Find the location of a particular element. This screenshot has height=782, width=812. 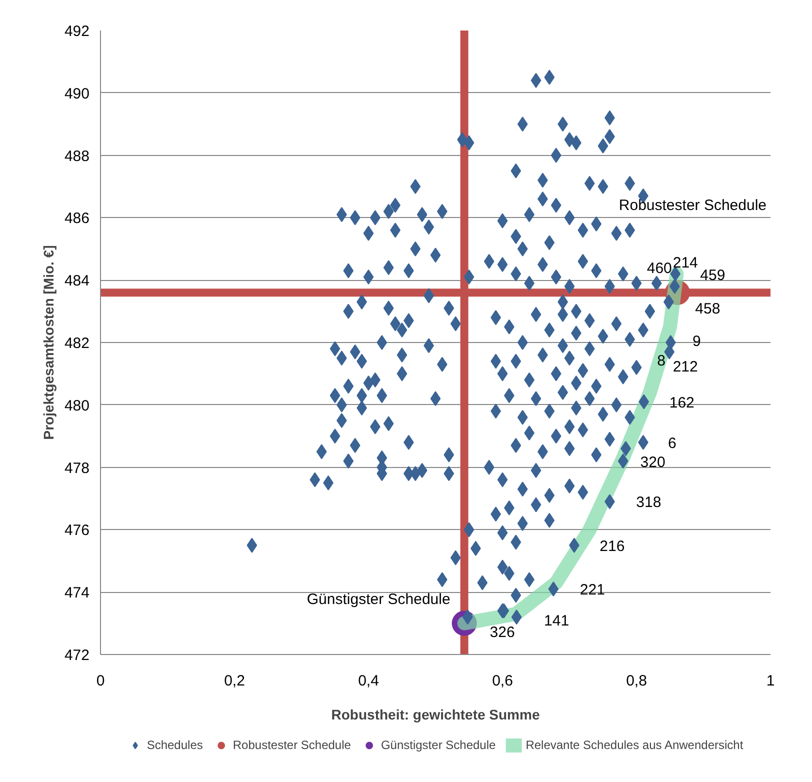

annotation: 141 is located at coordinates (557, 621).